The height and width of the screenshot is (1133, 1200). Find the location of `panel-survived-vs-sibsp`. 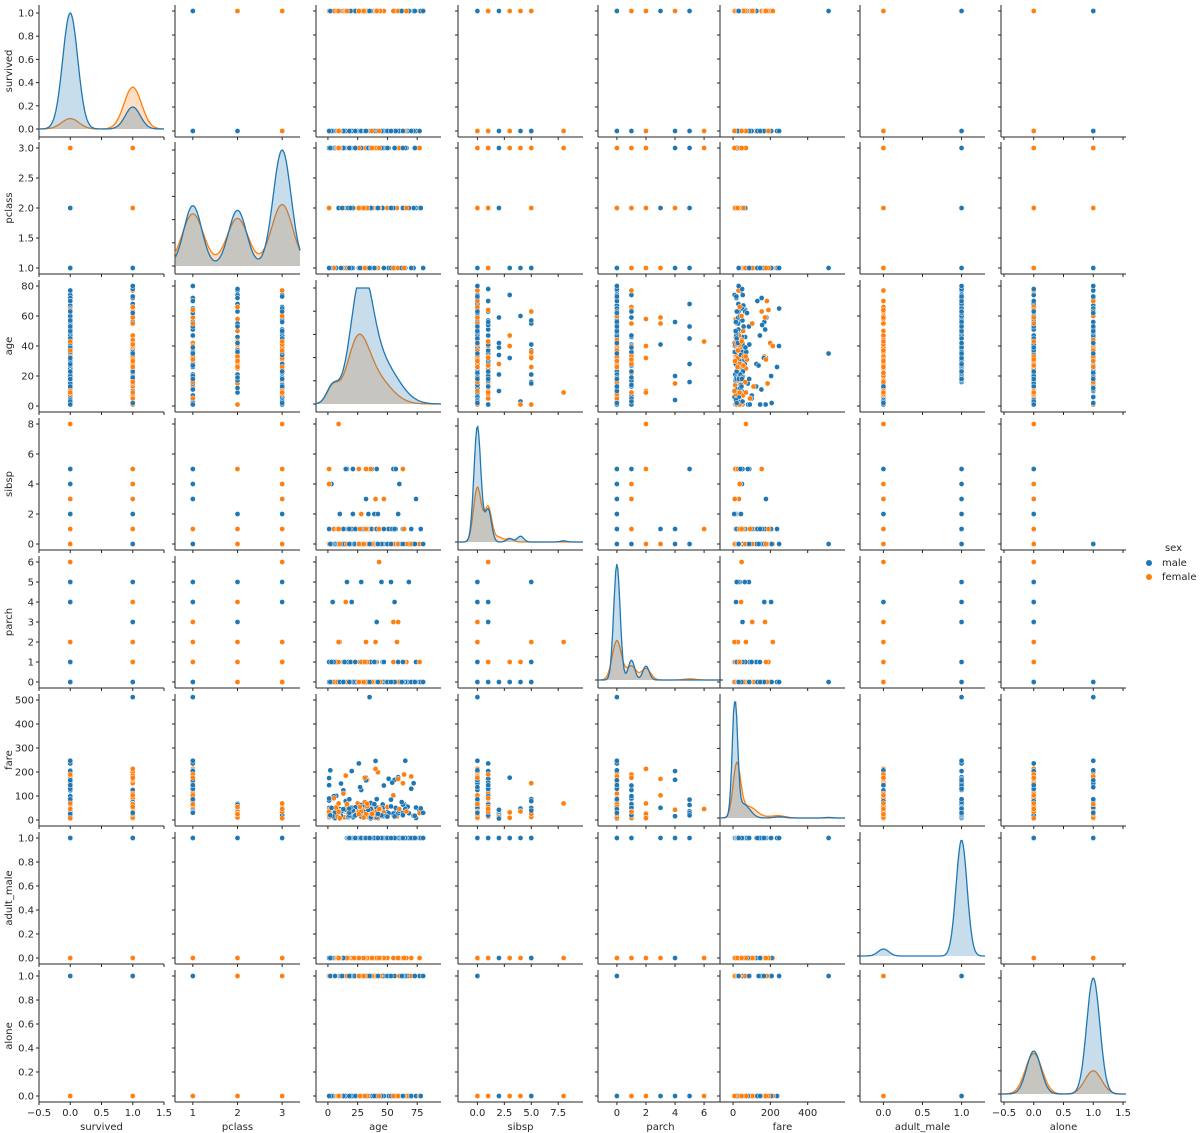

panel-survived-vs-sibsp is located at coordinates (519, 72).